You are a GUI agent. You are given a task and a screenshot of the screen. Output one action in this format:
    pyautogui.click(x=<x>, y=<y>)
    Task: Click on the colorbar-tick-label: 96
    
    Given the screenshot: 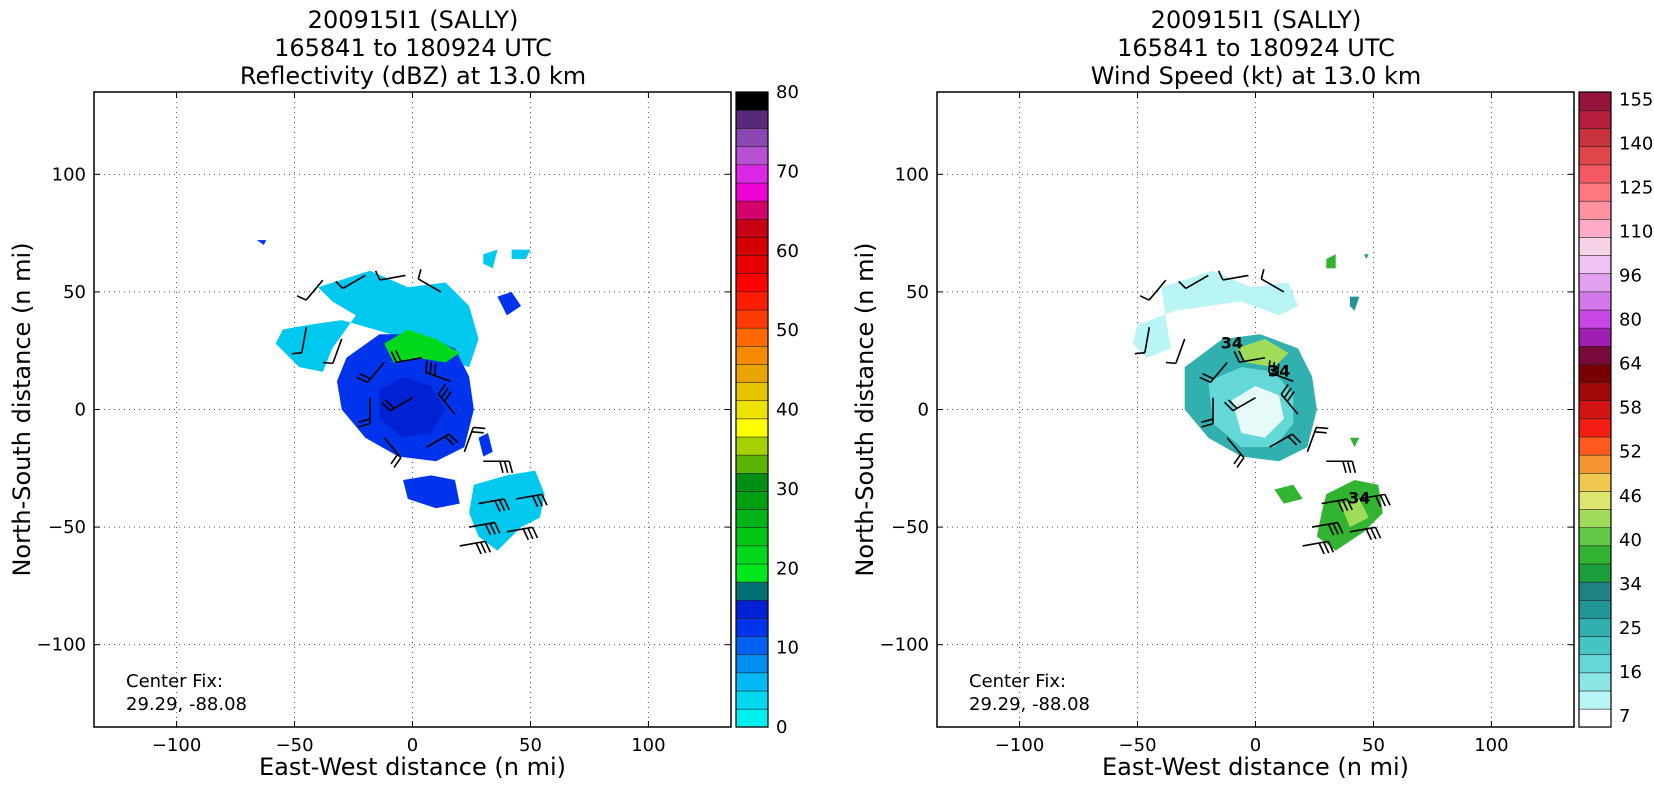 What is the action you would take?
    pyautogui.click(x=1630, y=276)
    